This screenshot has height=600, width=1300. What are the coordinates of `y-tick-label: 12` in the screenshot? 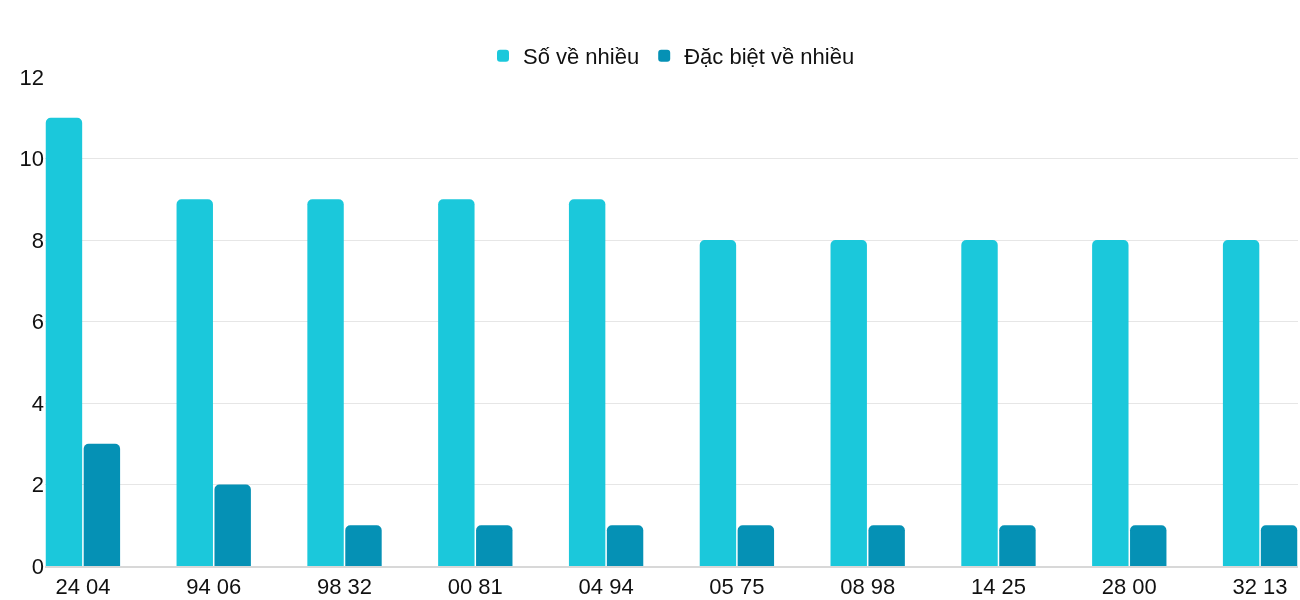 It's located at (31, 77).